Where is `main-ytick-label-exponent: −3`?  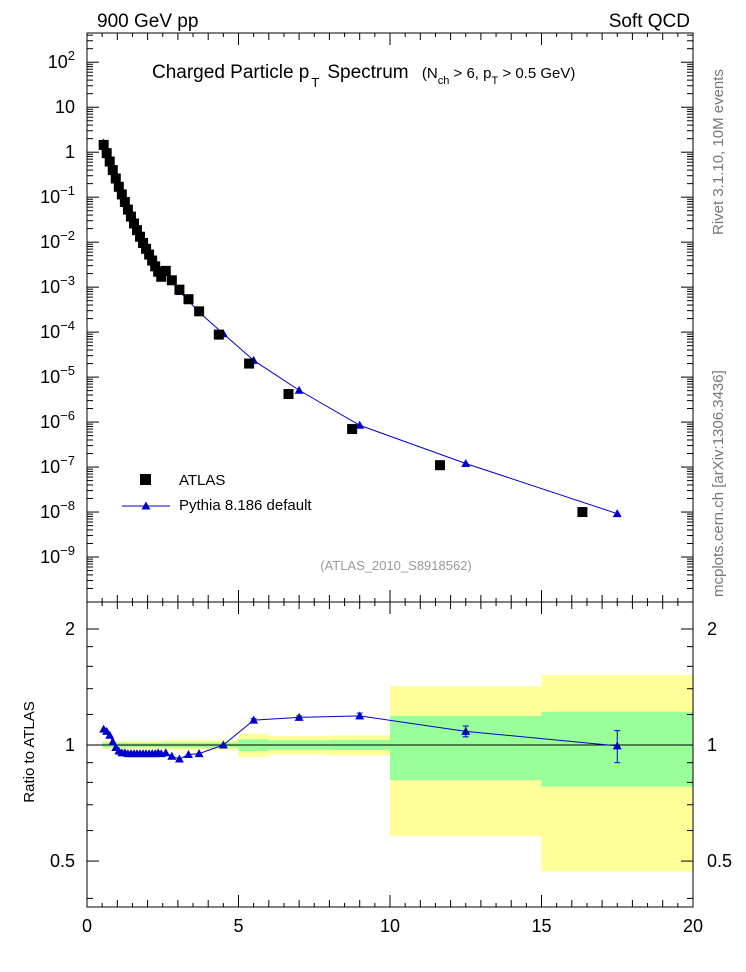 main-ytick-label-exponent: −3 is located at coordinates (67, 280).